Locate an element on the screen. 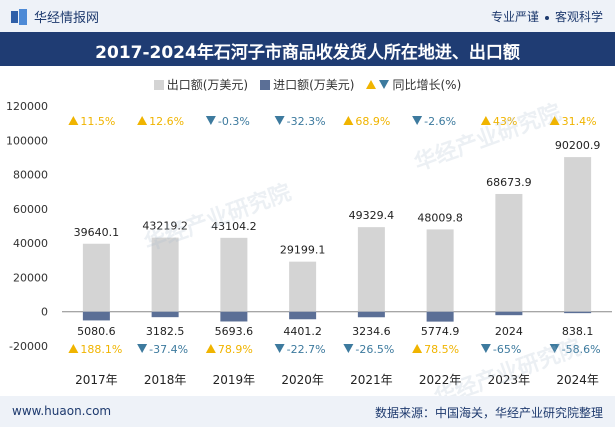 The width and height of the screenshot is (615, 427). tagline-right: 客观科学 is located at coordinates (578, 17).